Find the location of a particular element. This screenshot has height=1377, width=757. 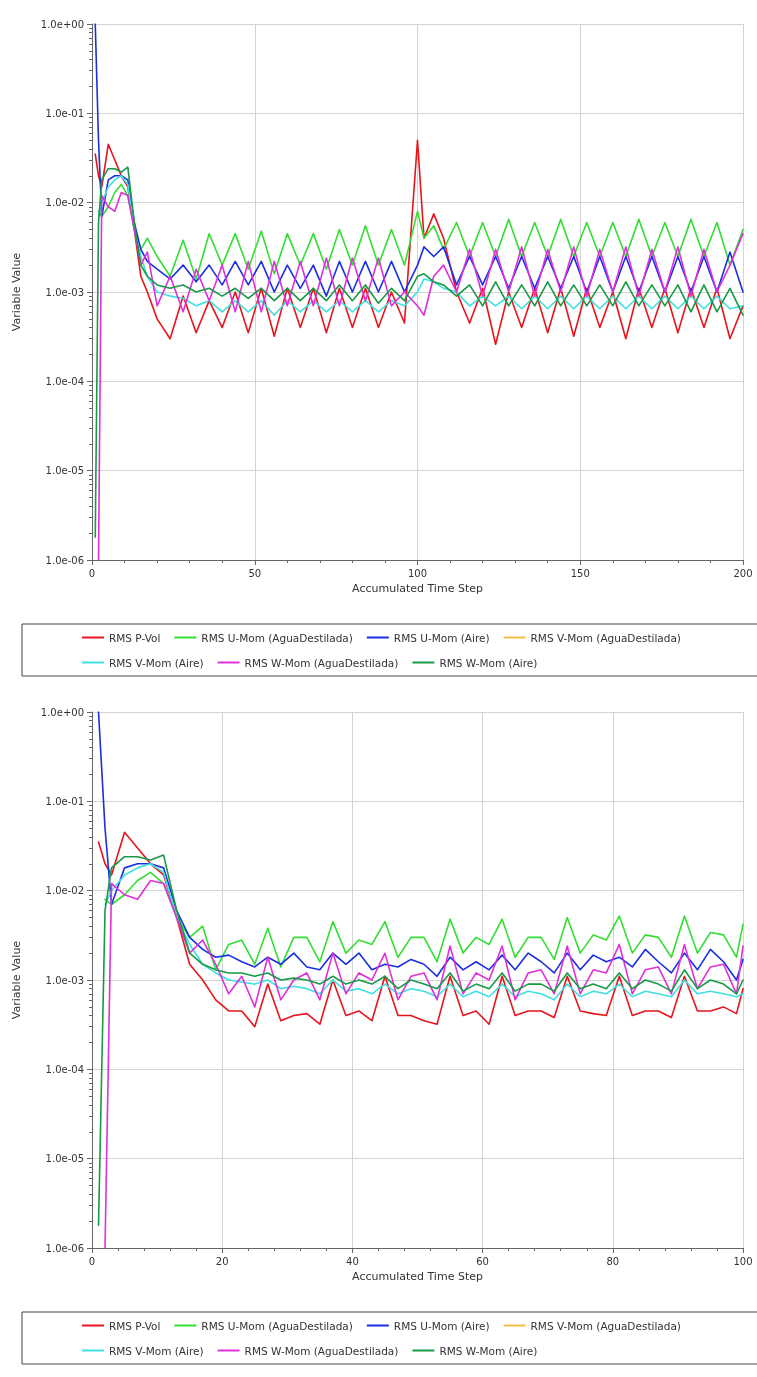

x-tick-label: 80 is located at coordinates (613, 1261).